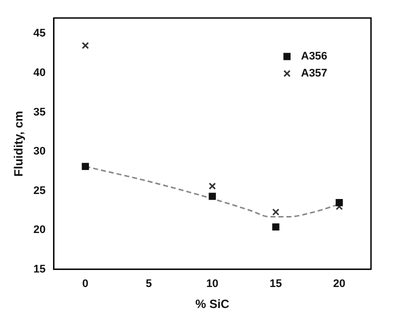 Image resolution: width=393 pixels, height=324 pixels. I want to click on x-tick-label: 5, so click(149, 284).